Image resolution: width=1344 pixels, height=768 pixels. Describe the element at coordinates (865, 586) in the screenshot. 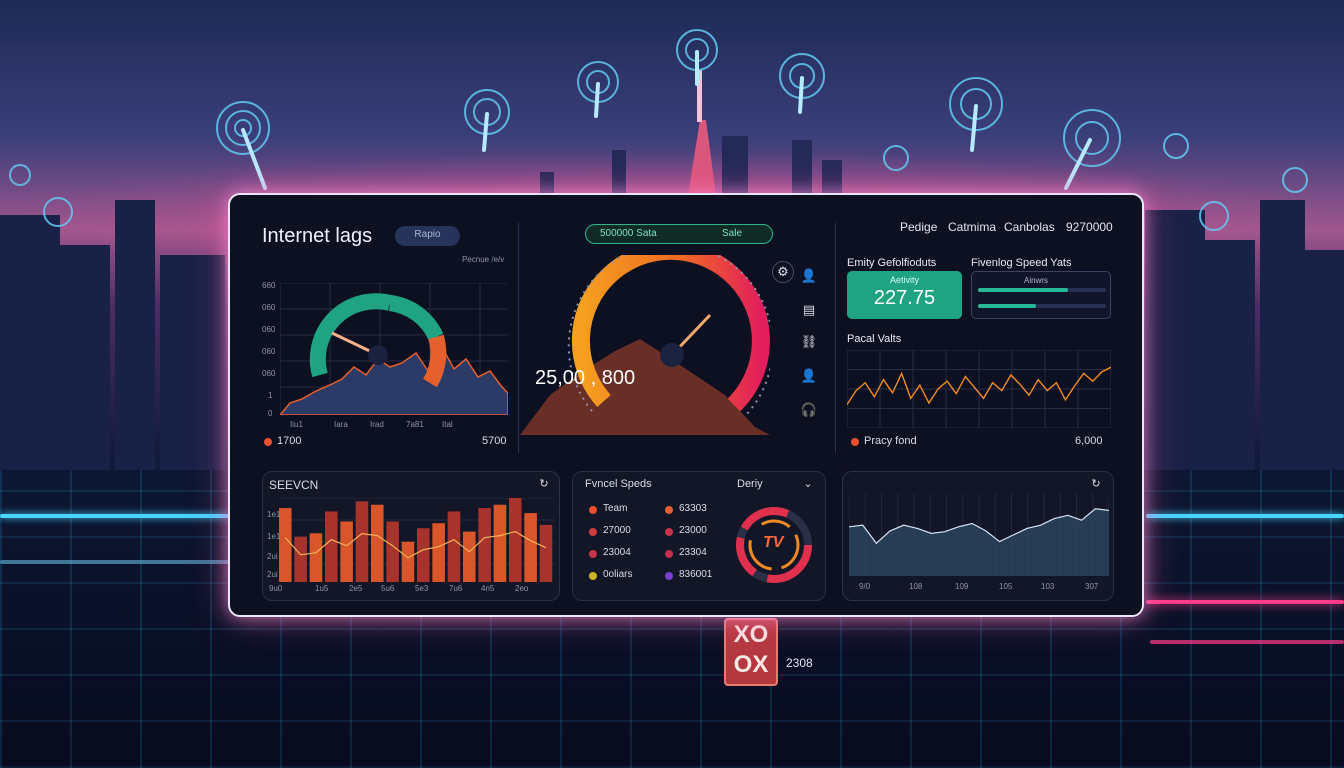

I see `x-tick: 9/0` at that location.